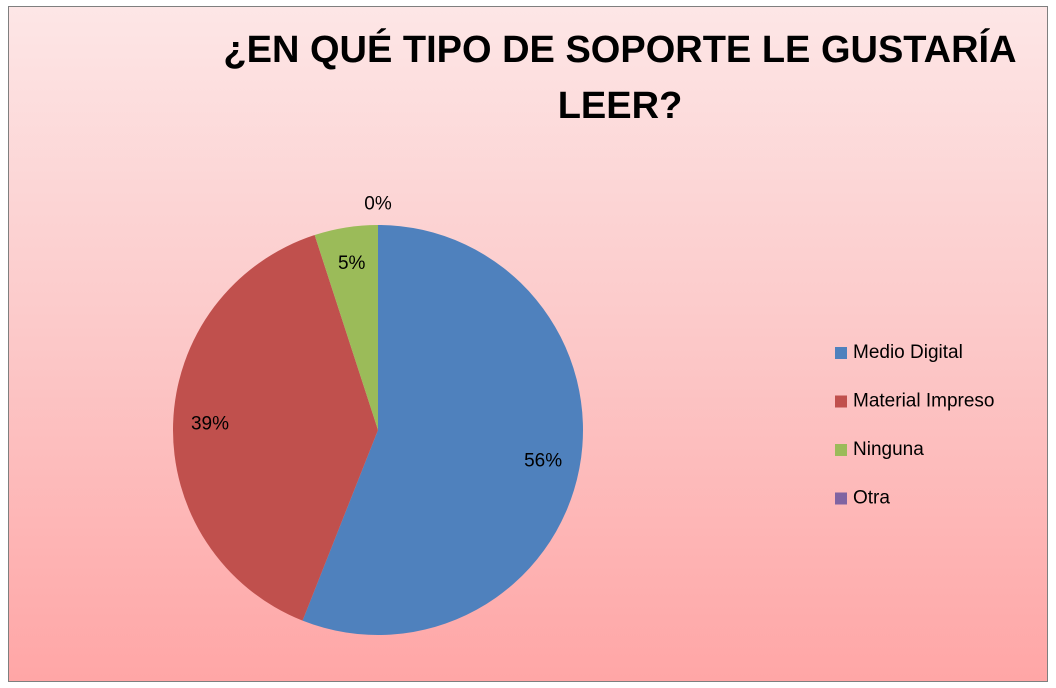  Describe the element at coordinates (924, 401) in the screenshot. I see `legend-label: Material Impreso` at that location.